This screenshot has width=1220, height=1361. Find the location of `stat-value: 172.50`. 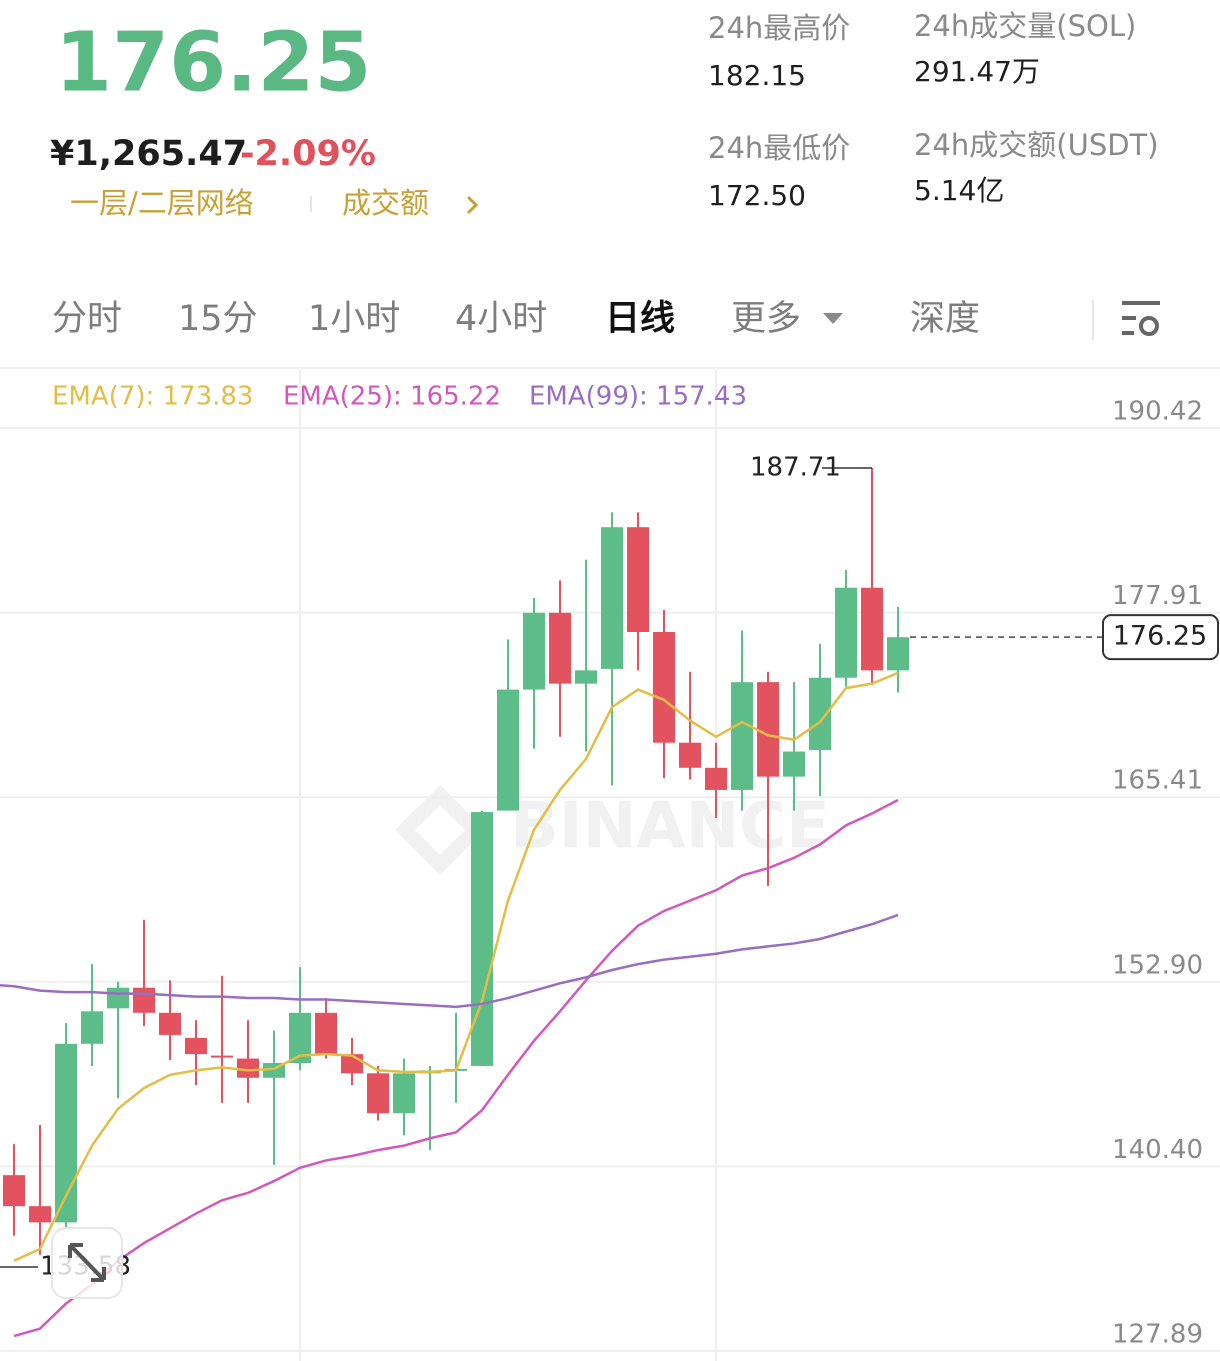

stat-value: 172.50 is located at coordinates (757, 195).